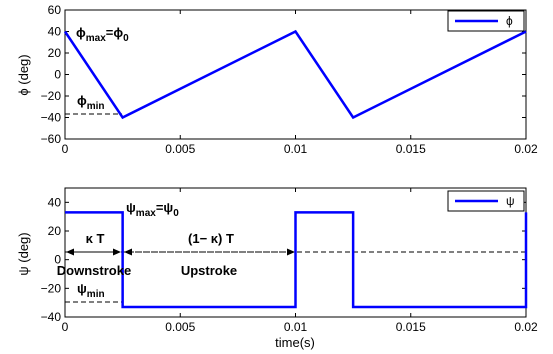  What do you see at coordinates (209, 270) in the screenshot?
I see `upstroke-label: Upstroke` at bounding box center [209, 270].